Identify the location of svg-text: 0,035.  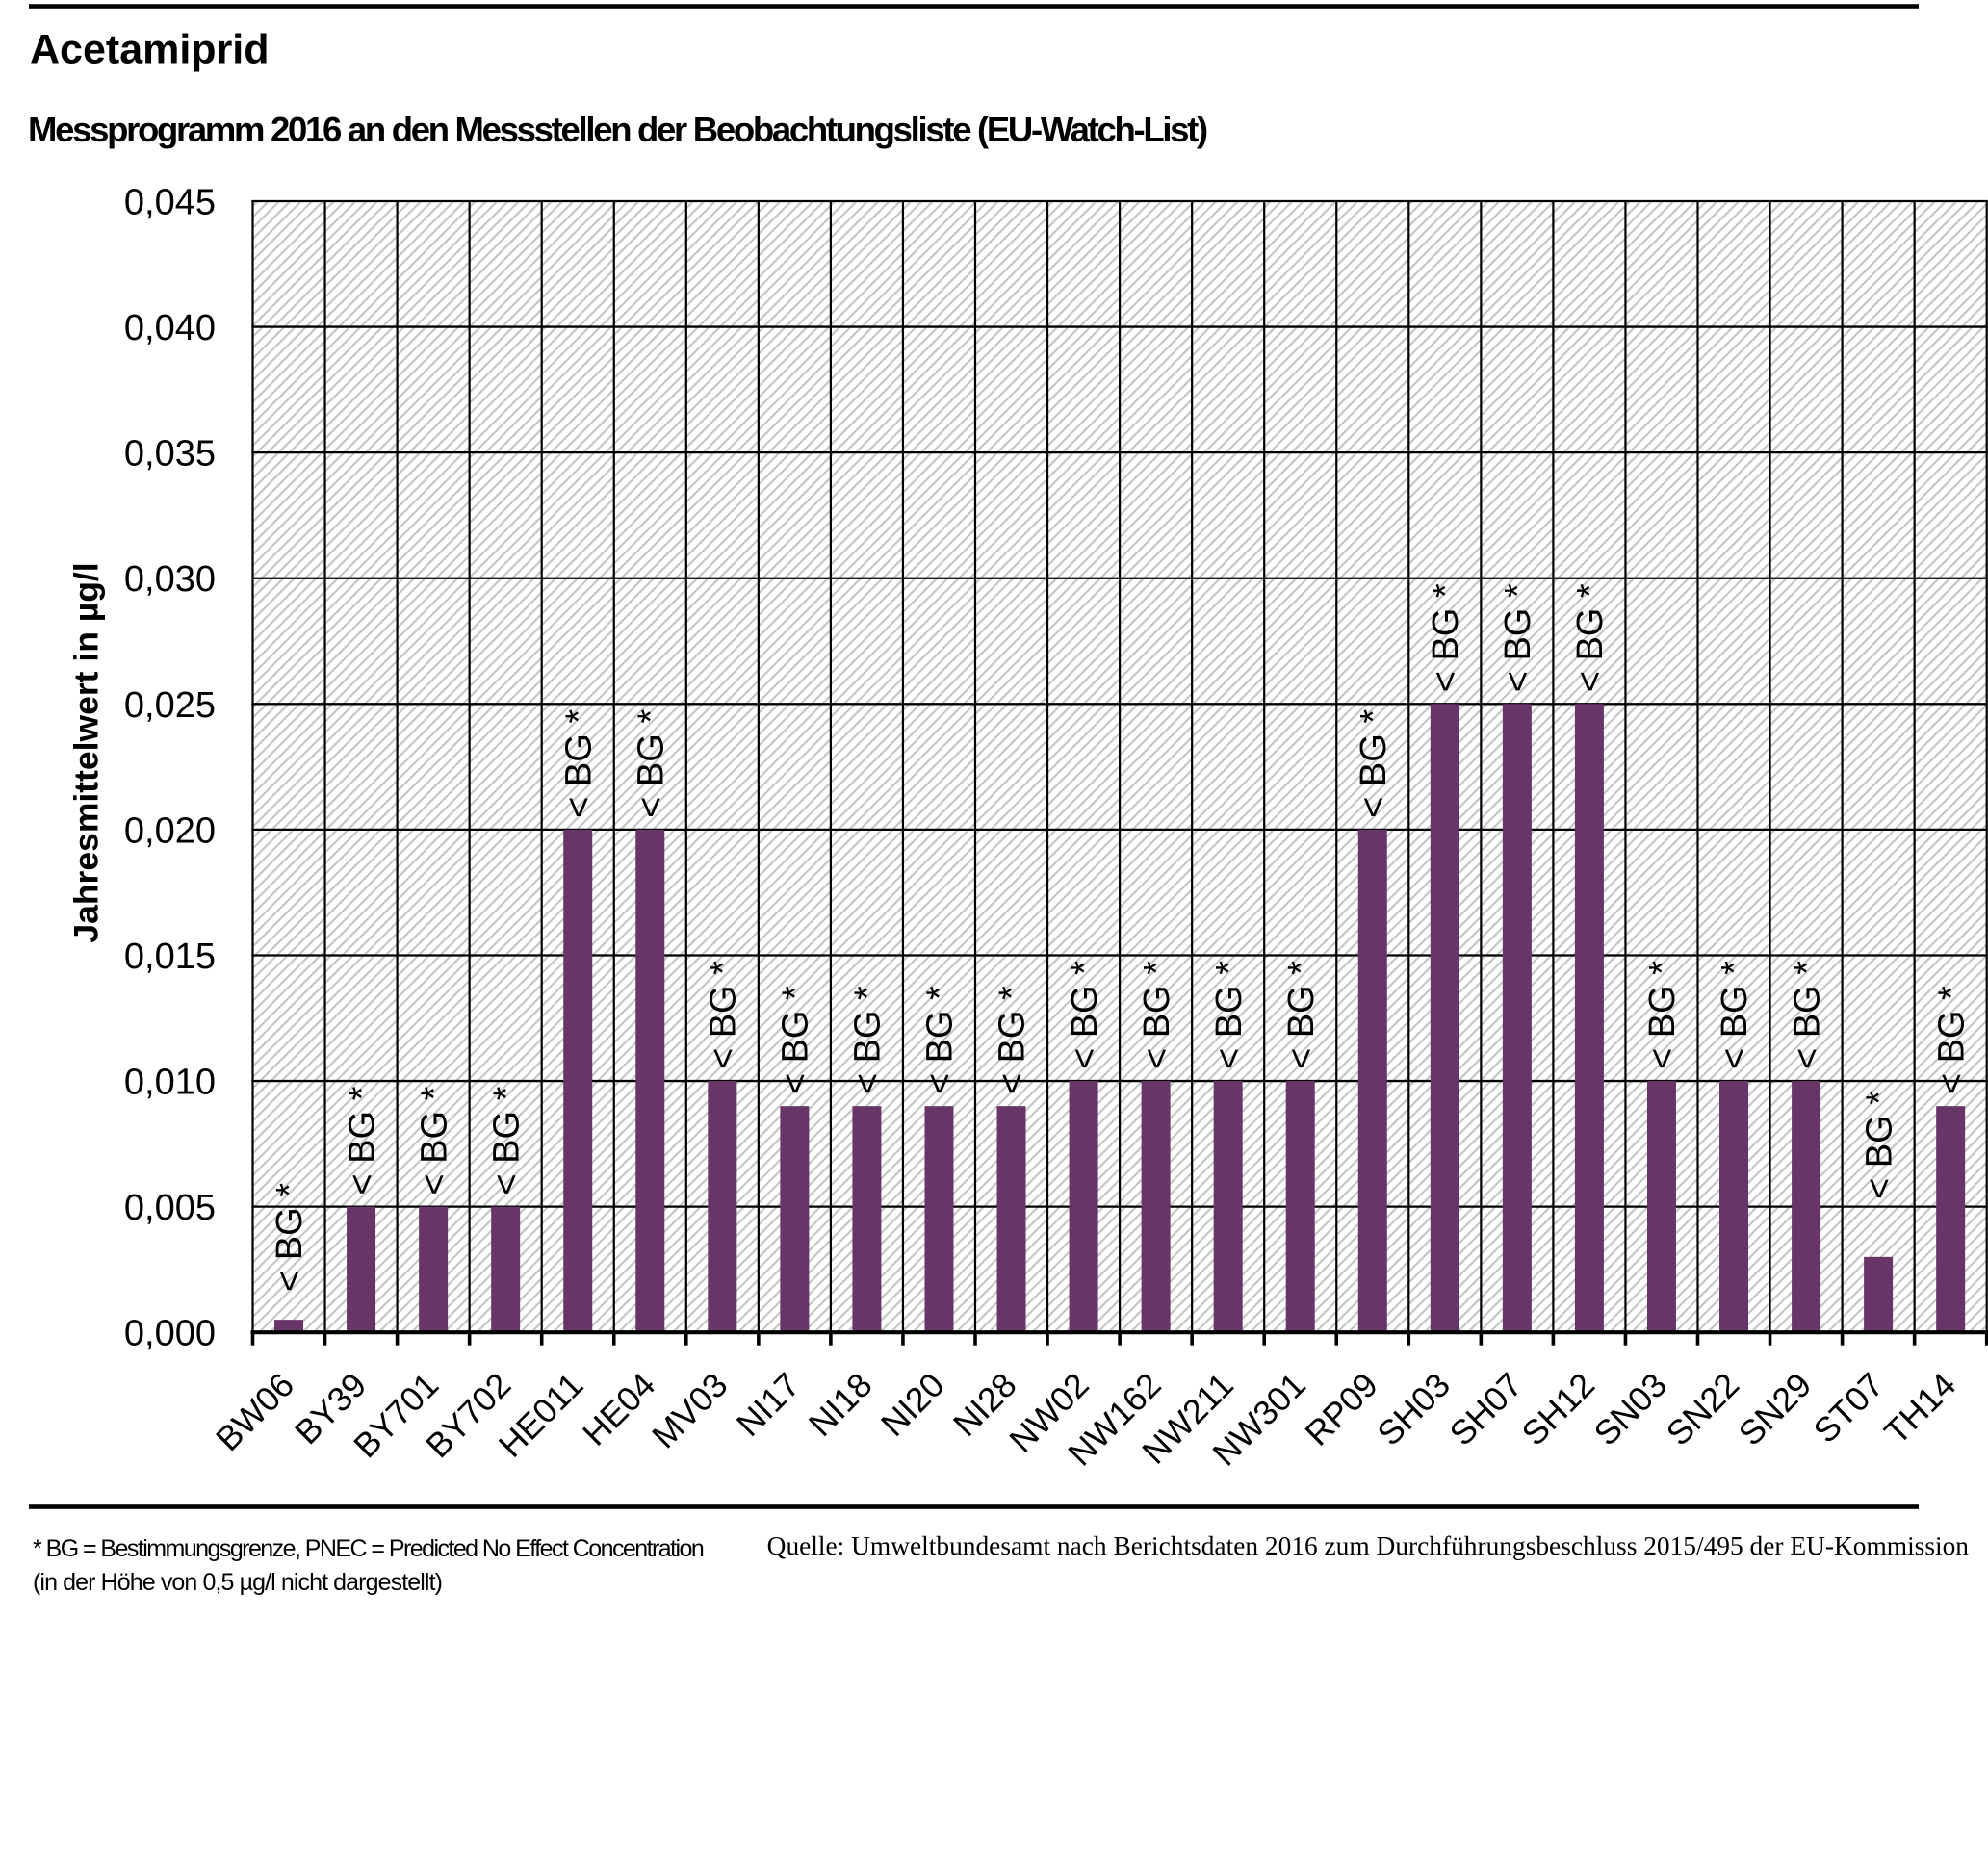
(170, 454).